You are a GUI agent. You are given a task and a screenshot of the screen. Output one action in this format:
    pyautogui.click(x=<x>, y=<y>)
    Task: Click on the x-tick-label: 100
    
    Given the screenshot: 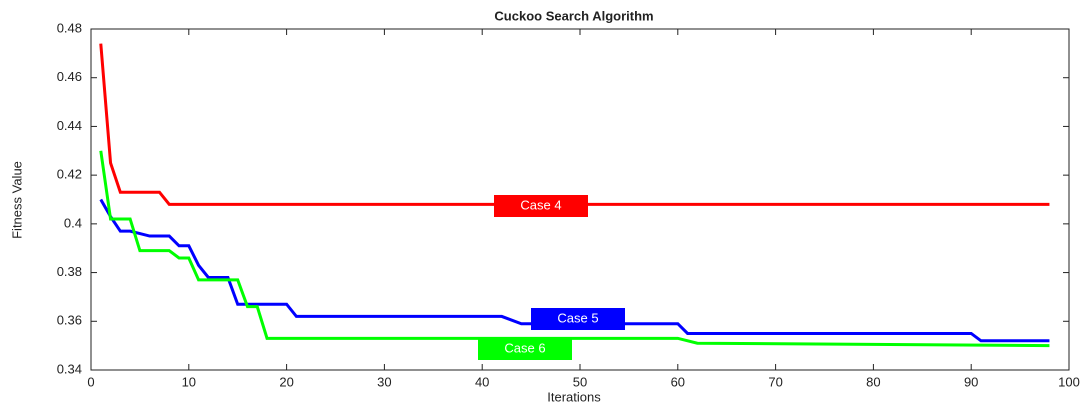 What is the action you would take?
    pyautogui.click(x=1069, y=381)
    